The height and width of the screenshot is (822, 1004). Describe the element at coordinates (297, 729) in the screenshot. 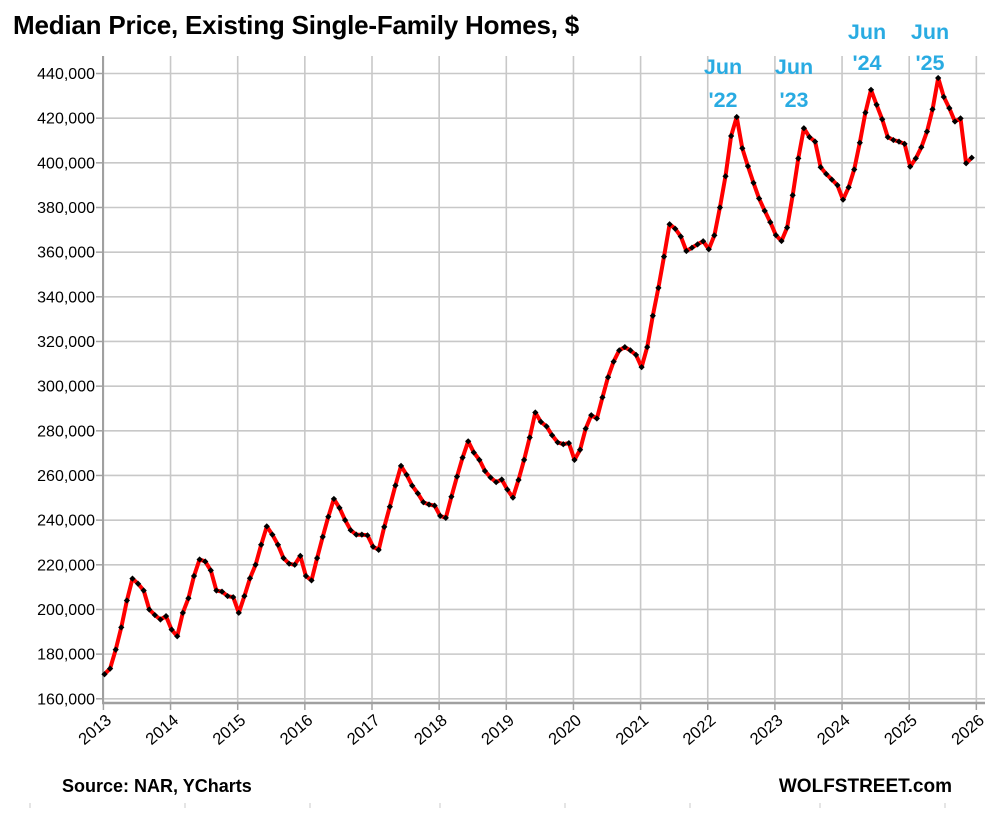

I see `x-tick-label: 2016` at that location.